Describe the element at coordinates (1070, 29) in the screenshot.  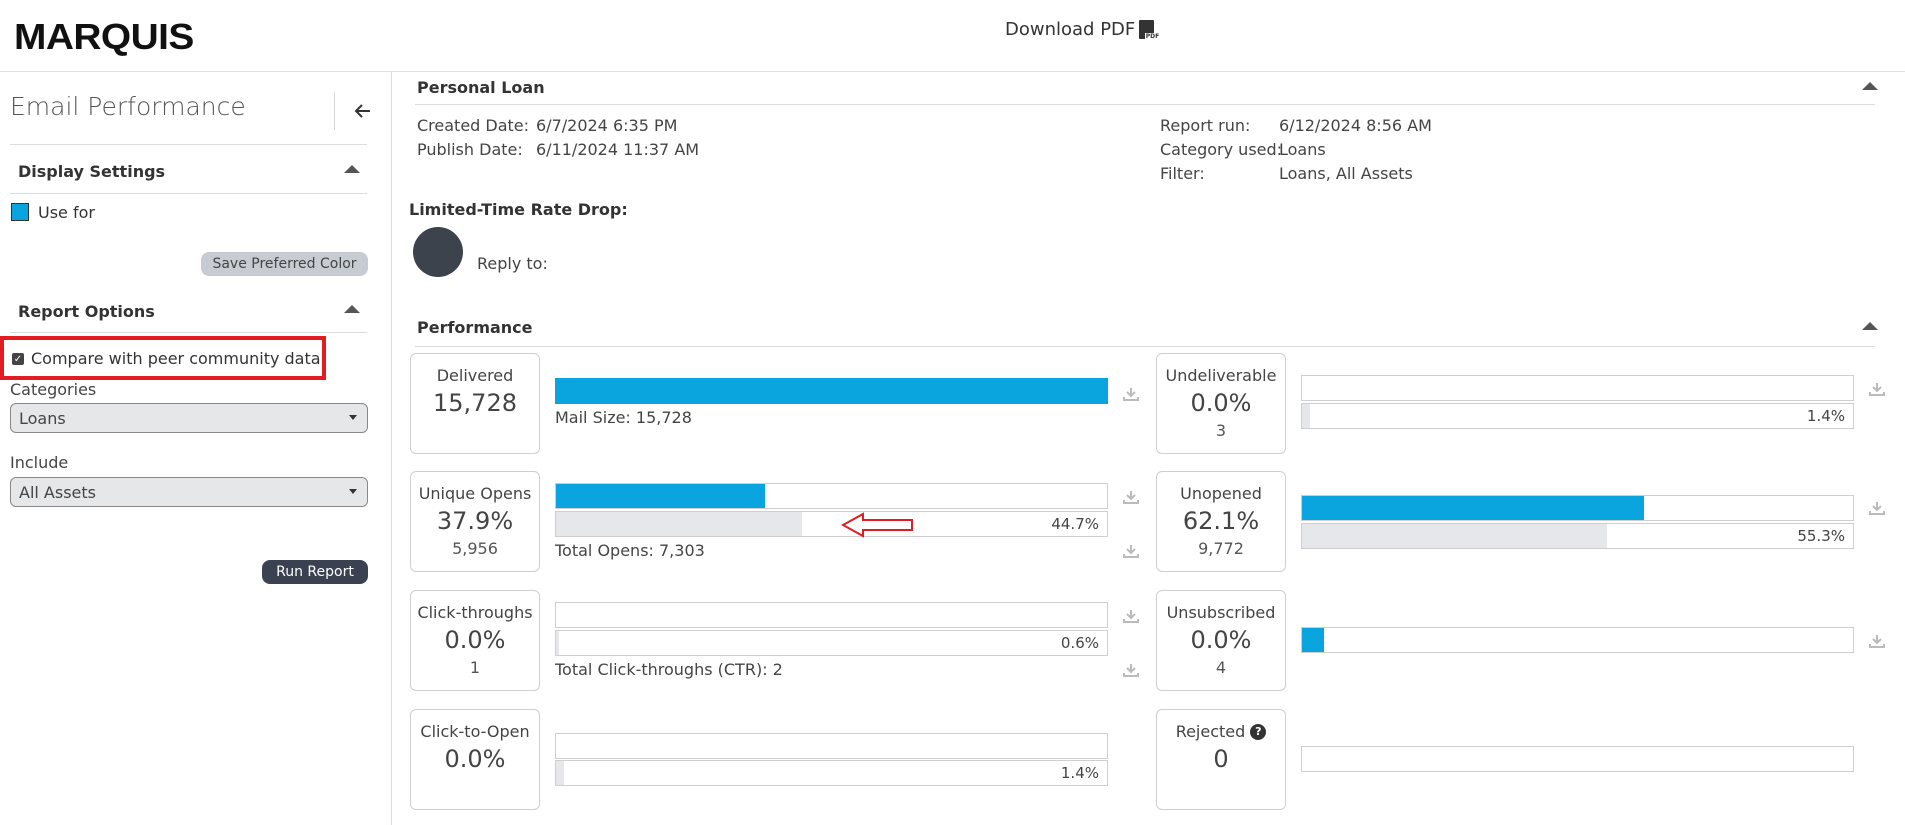
I see `download-pdf-label: Download PDF` at that location.